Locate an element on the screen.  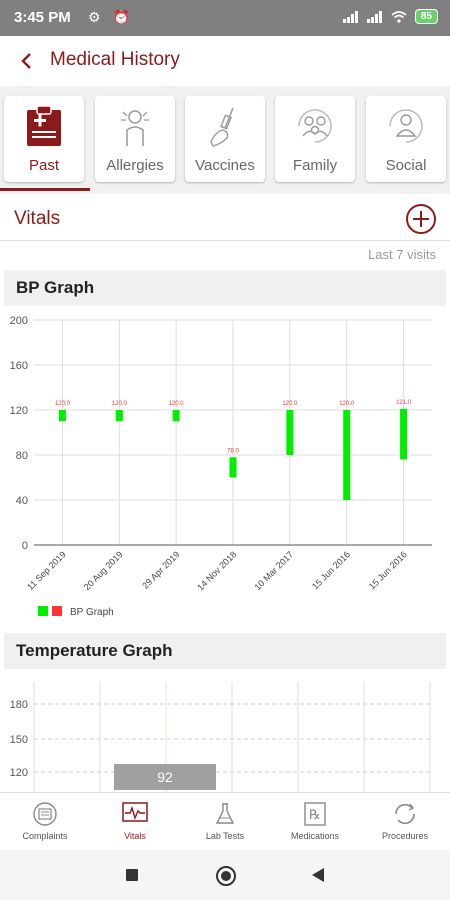
legend-swatch-red is located at coordinates (57, 611).